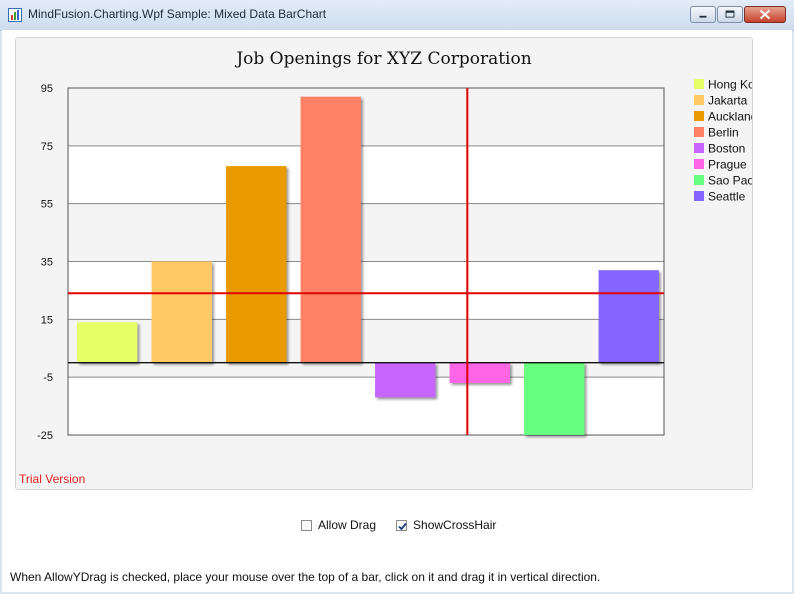 The width and height of the screenshot is (794, 594). Describe the element at coordinates (47, 147) in the screenshot. I see `y-tick-label: 75` at that location.